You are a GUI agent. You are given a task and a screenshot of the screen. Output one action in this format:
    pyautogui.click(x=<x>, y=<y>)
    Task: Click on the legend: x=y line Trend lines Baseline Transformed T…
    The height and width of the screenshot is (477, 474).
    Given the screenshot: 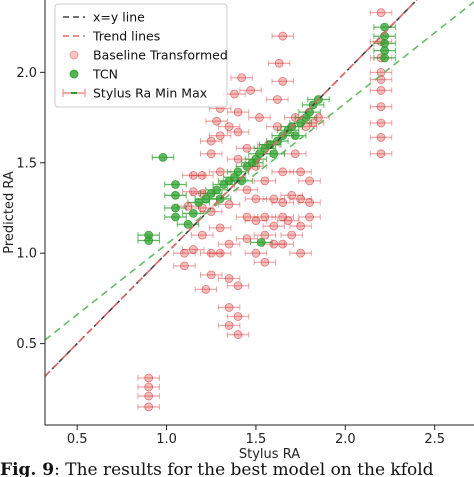 What is the action you would take?
    pyautogui.click(x=141, y=55)
    